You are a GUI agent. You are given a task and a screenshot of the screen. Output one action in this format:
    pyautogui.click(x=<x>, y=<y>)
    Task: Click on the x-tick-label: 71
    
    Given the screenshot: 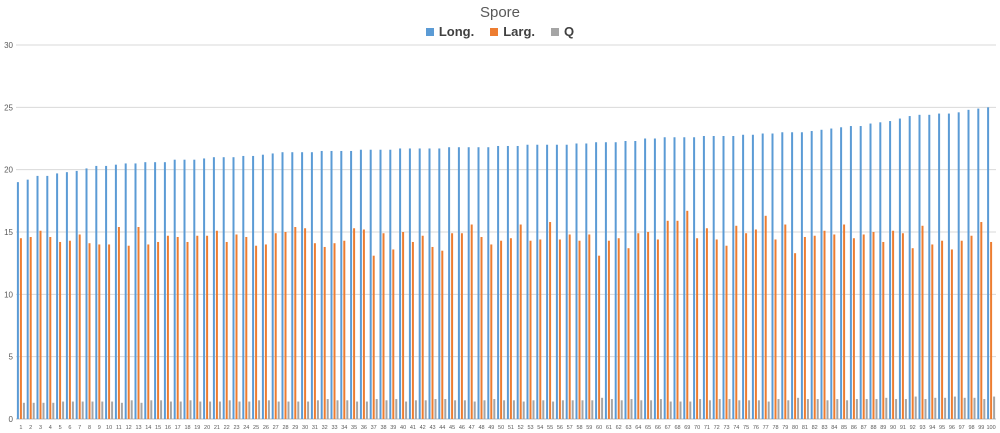 What is the action you would take?
    pyautogui.click(x=707, y=428)
    